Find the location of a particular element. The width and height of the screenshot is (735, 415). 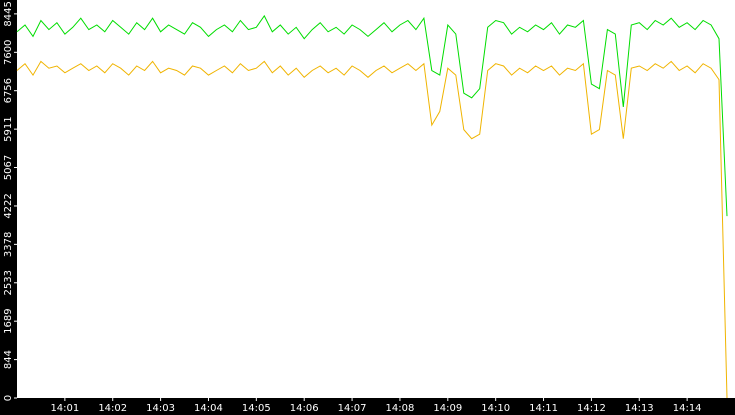

x-tick-label: 14:04 is located at coordinates (208, 408).